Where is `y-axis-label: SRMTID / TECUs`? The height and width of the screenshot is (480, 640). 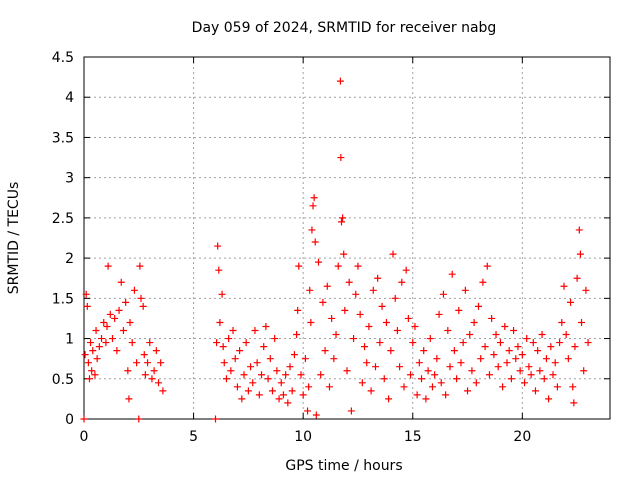
y-axis-label: SRMTID / TECUs is located at coordinates (14, 238).